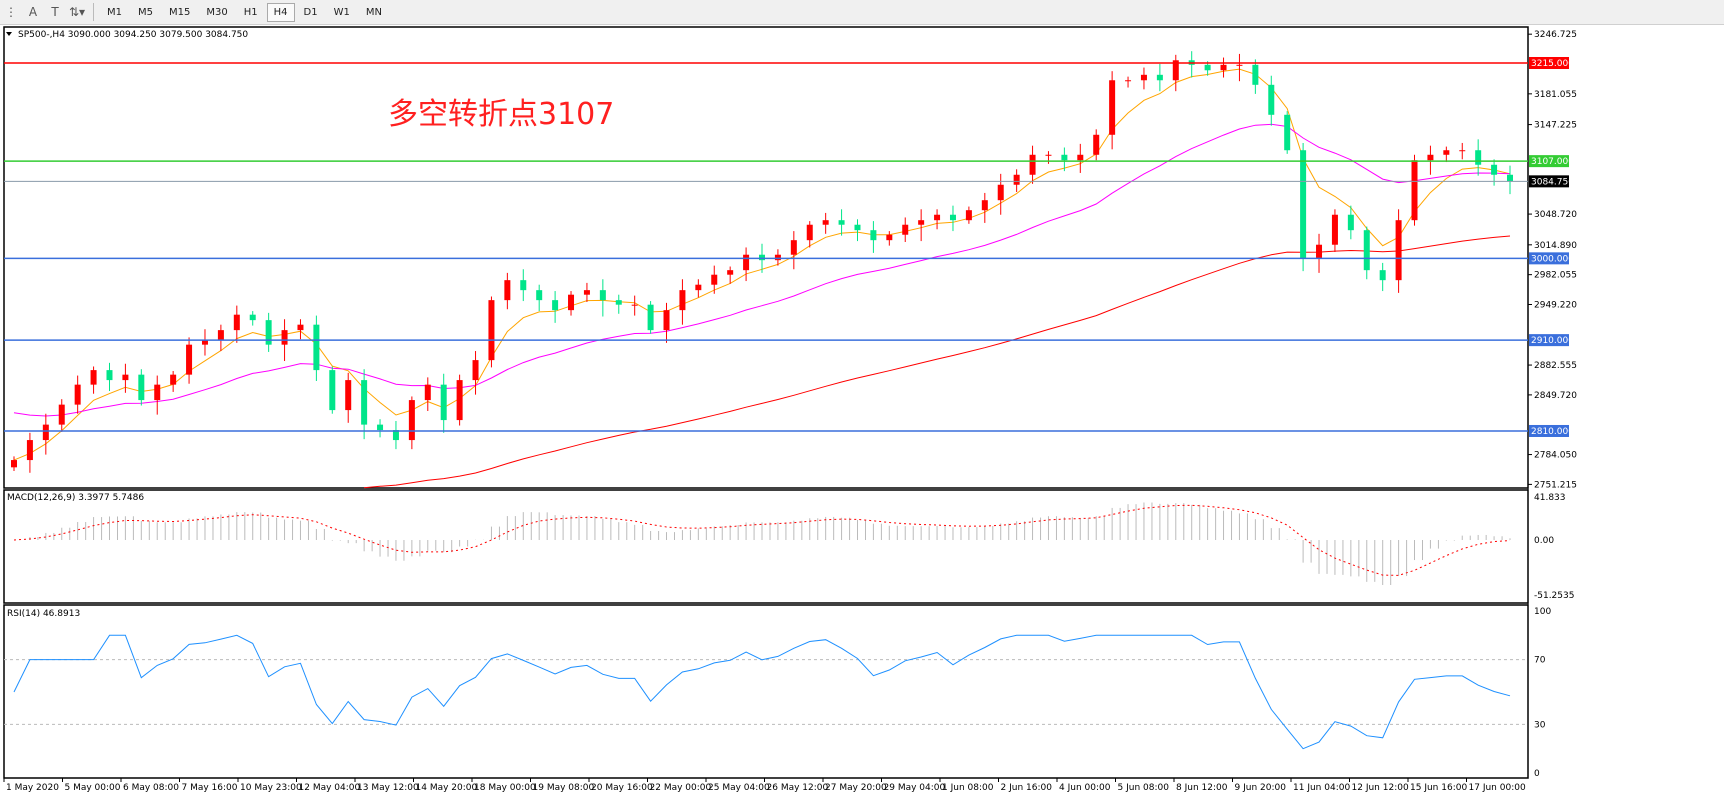  What do you see at coordinates (1549, 181) in the screenshot?
I see `current-price-tag` at bounding box center [1549, 181].